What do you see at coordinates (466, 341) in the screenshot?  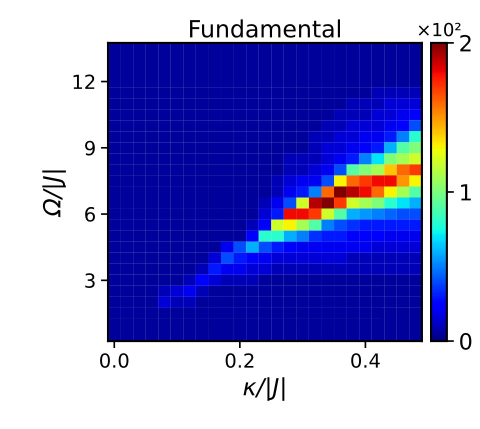 I see `color-bar-label: 0` at bounding box center [466, 341].